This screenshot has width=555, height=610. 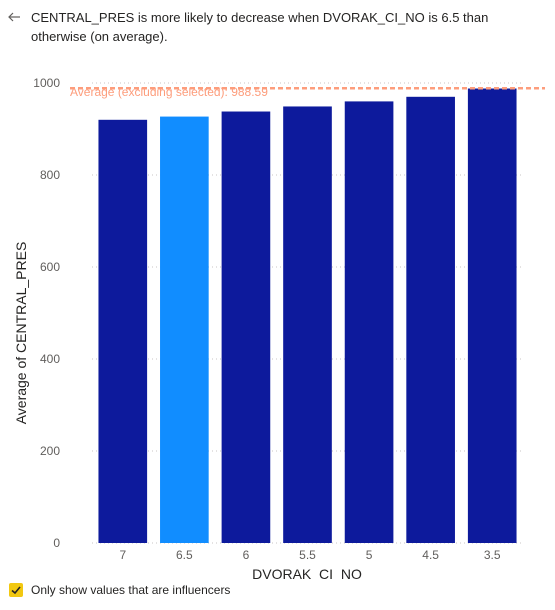 I want to click on influencers-only-checkbox, so click(x=16, y=590).